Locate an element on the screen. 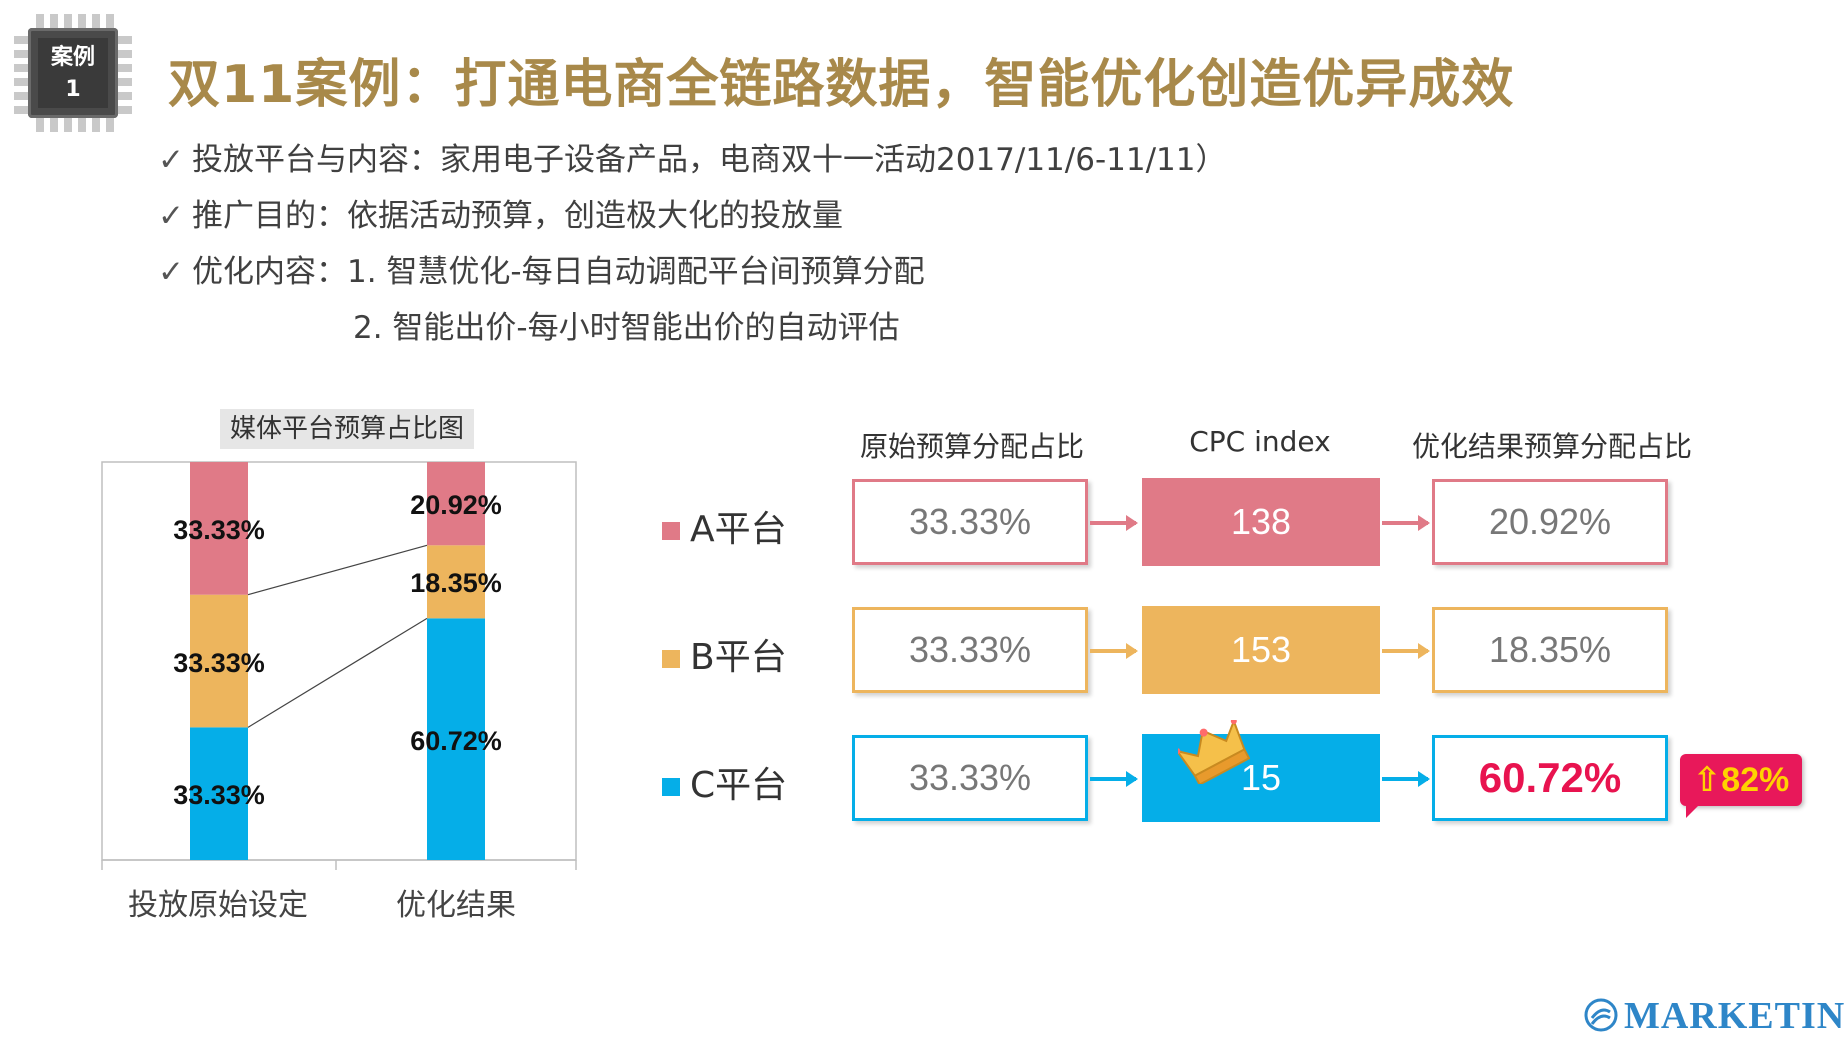  chip-label: 案例 1 is located at coordinates (73, 73).